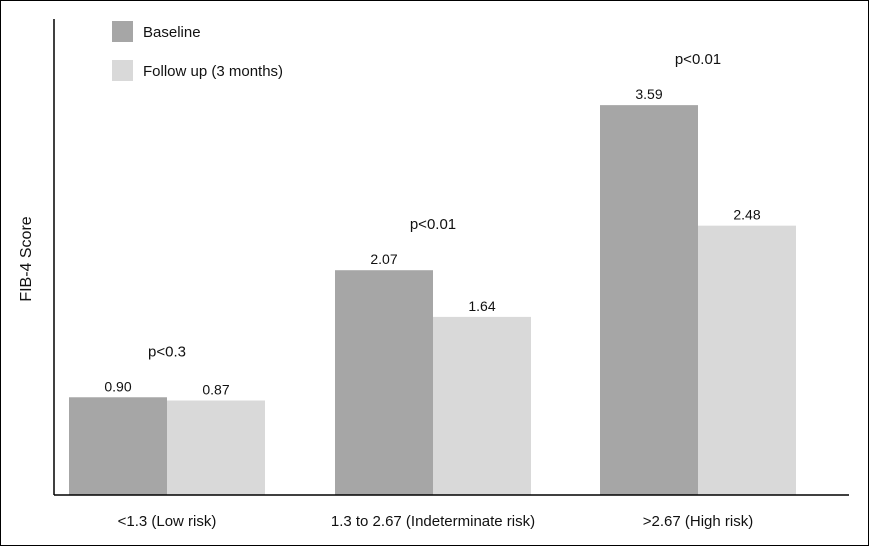 This screenshot has width=869, height=546. What do you see at coordinates (433, 224) in the screenshot?
I see `p-value-annotation-2: p<0.01` at bounding box center [433, 224].